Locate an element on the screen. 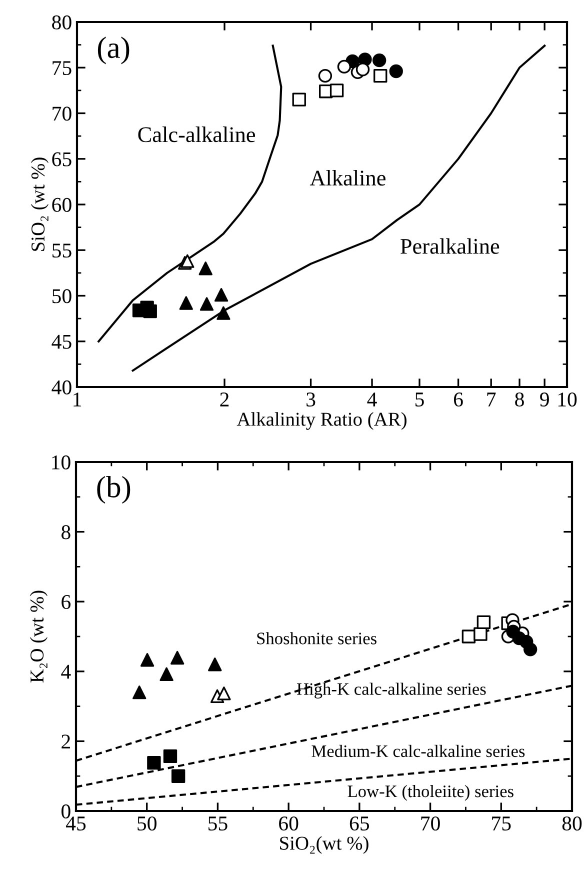  y-tick-label: 60 is located at coordinates (62, 205).